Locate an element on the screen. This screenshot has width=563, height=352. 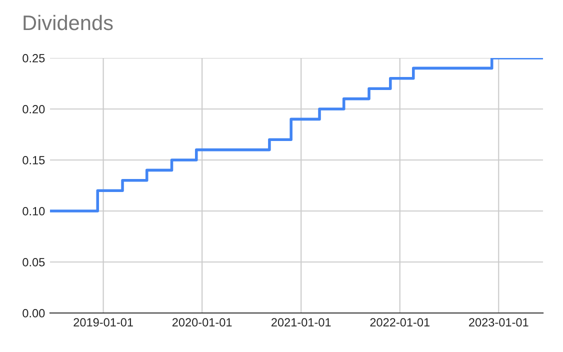
y-tick-label: 0.20 is located at coordinates (33, 109).